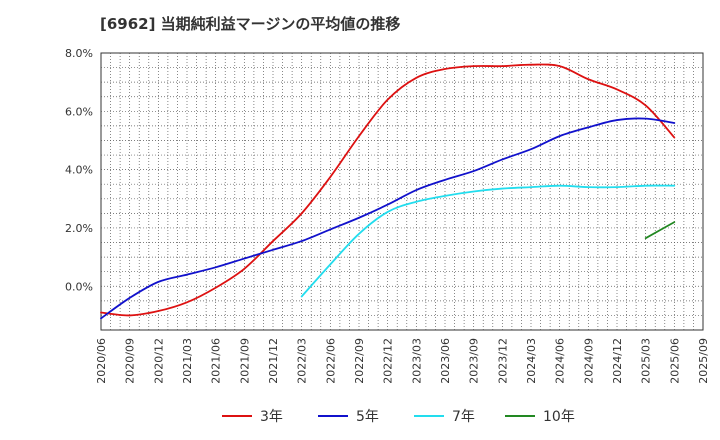  Describe the element at coordinates (429, 416) in the screenshot. I see `legend-swatch-7y` at that location.